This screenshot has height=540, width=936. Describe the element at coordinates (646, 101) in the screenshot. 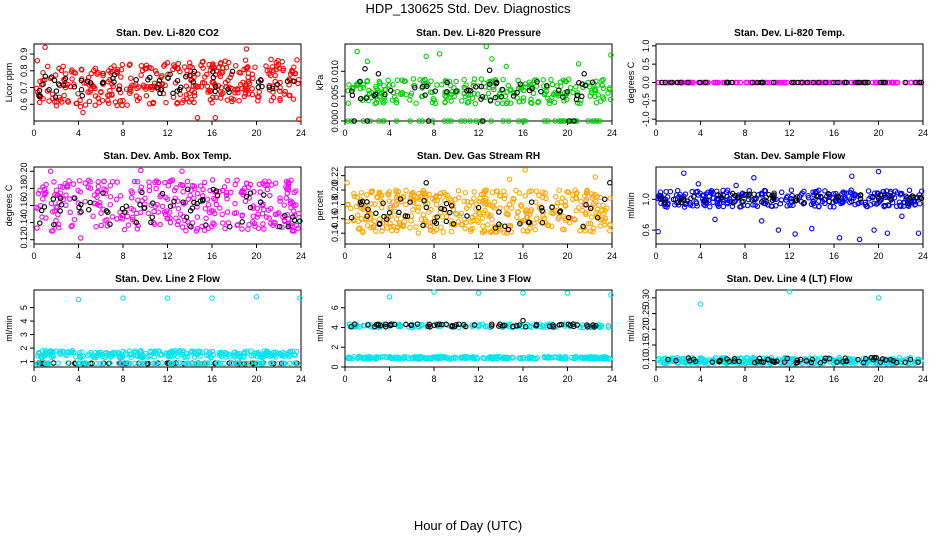

I see `y-tick-label: -0.5` at that location.